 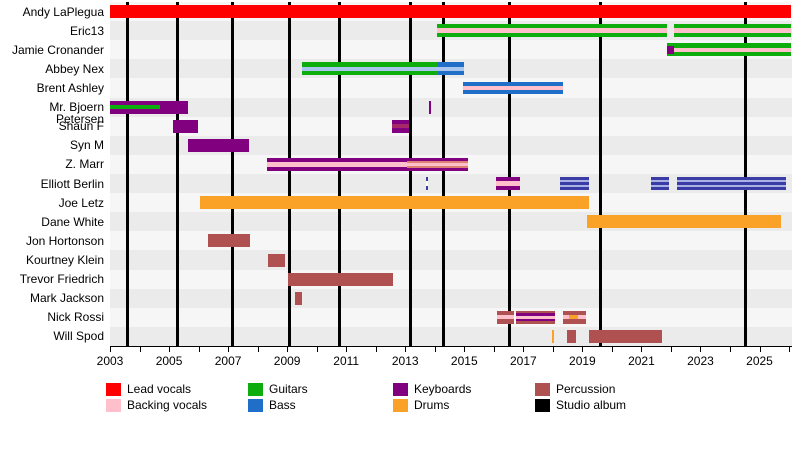 I want to click on member-name-label: Dane White, so click(x=72, y=221).